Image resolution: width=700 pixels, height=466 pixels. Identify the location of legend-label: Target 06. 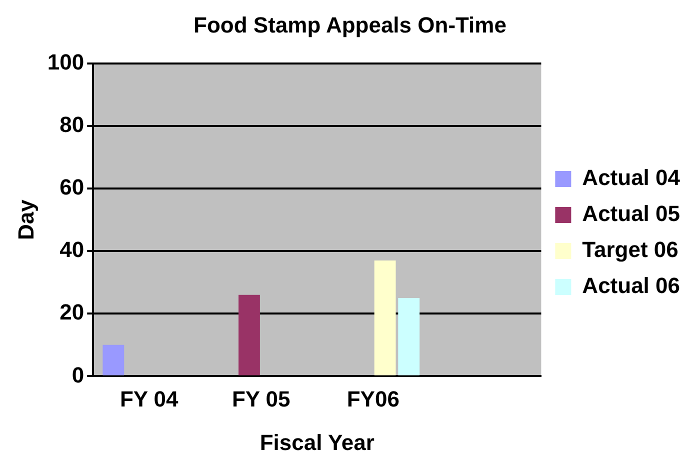
(630, 249).